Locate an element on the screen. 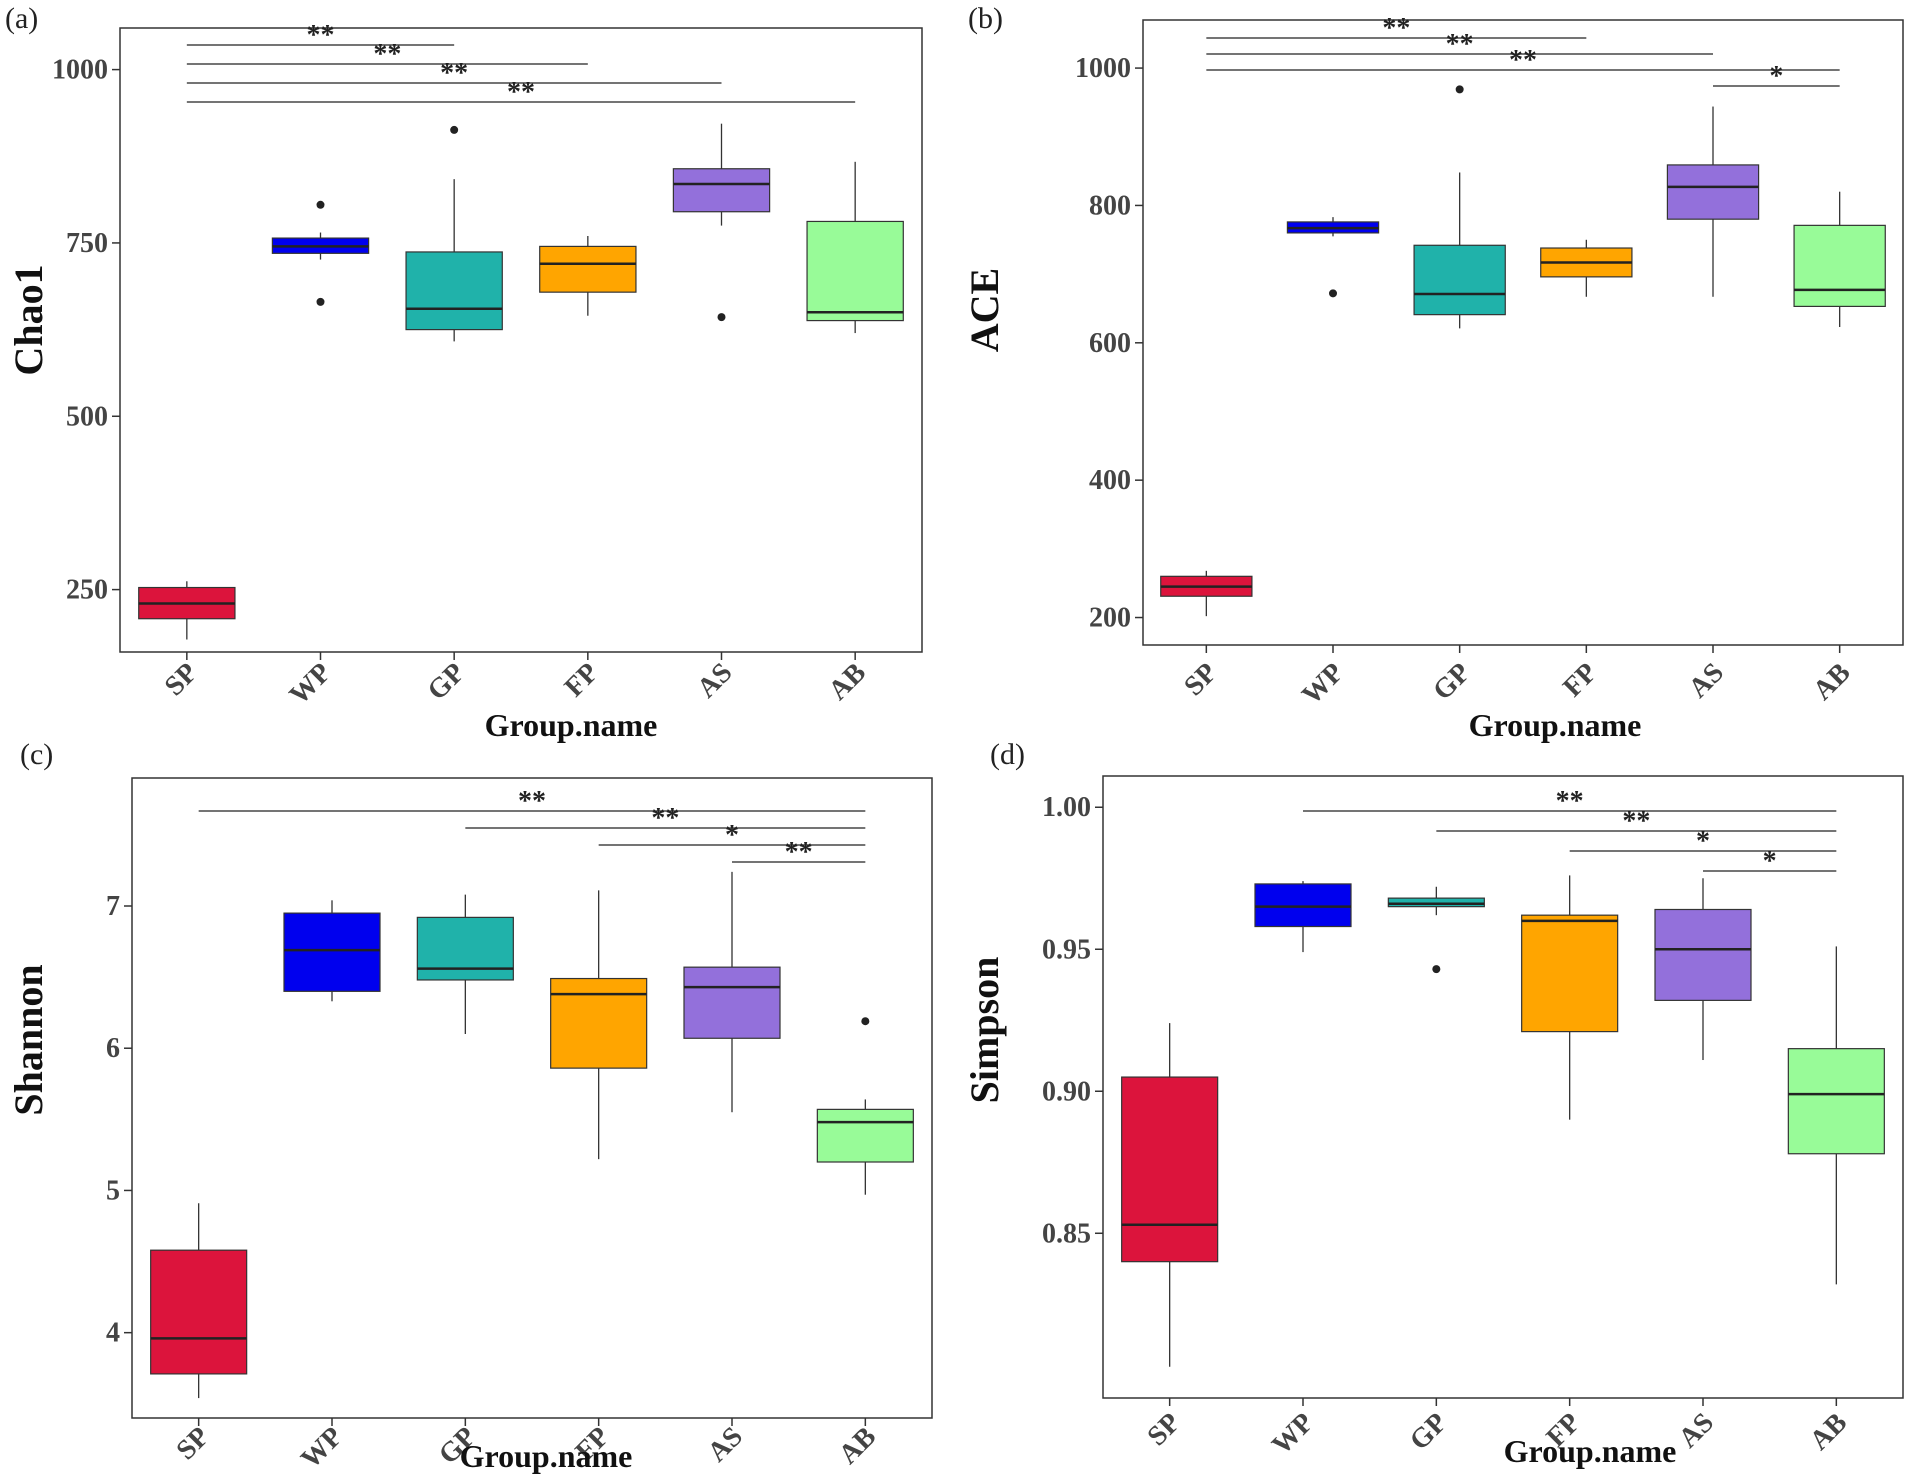 The image size is (1907, 1478). y-axis-title: Shannon is located at coordinates (28, 1039).